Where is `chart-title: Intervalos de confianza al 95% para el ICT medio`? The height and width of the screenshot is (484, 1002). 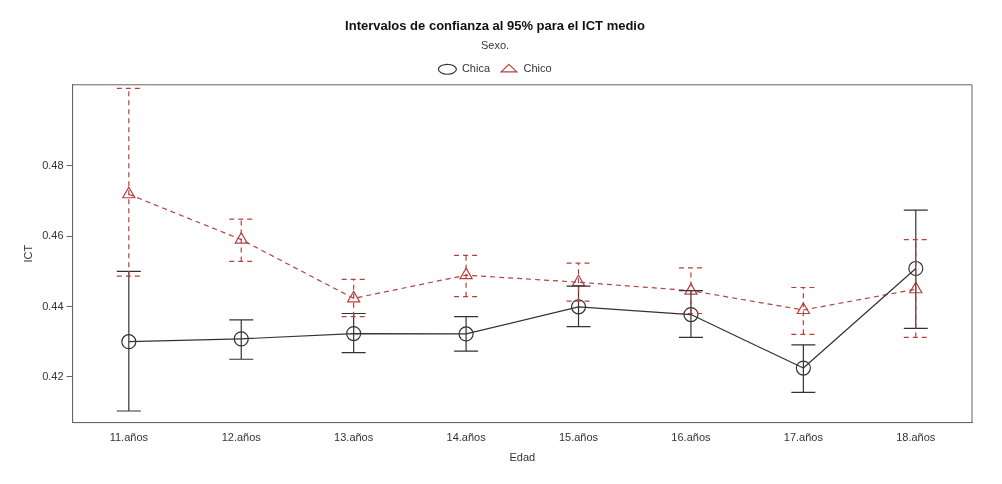
chart-title: Intervalos de confianza al 95% para el ICT medio is located at coordinates (495, 26).